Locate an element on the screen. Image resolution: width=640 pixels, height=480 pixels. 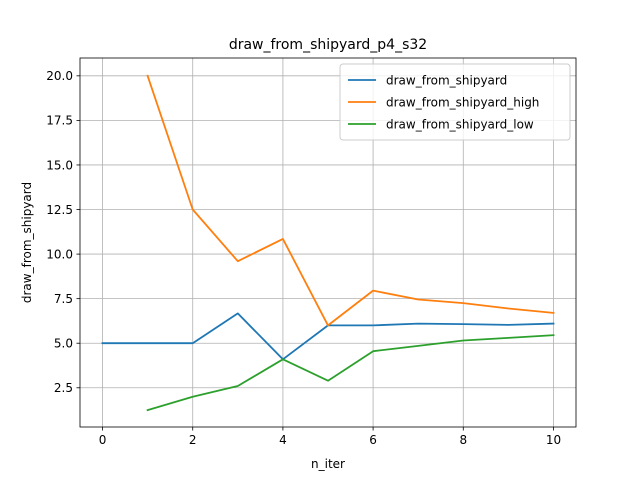
y-tick-label: 12.5 is located at coordinates (59, 210).